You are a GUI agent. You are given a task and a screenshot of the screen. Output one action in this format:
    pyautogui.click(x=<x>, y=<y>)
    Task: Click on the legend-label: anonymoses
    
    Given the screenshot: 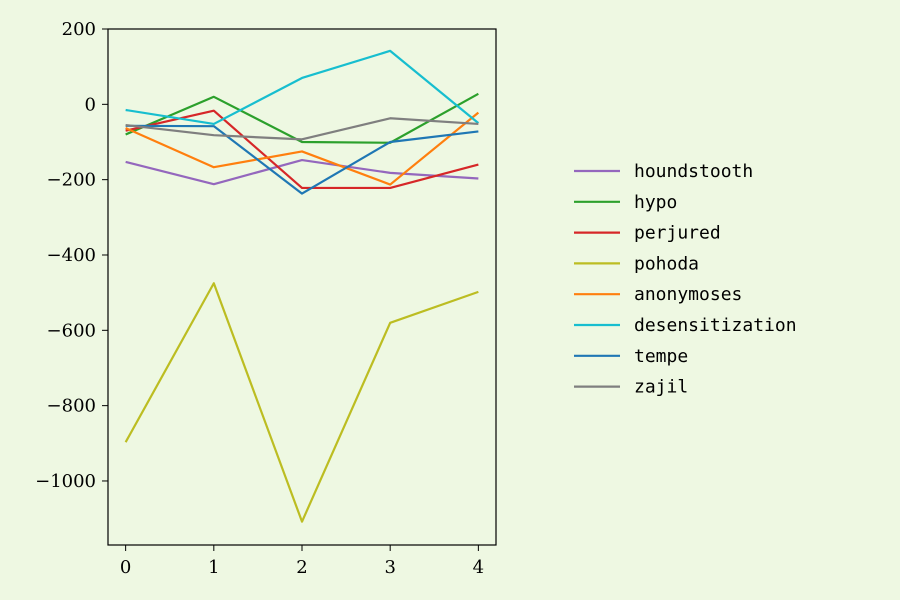 What is the action you would take?
    pyautogui.click(x=688, y=294)
    